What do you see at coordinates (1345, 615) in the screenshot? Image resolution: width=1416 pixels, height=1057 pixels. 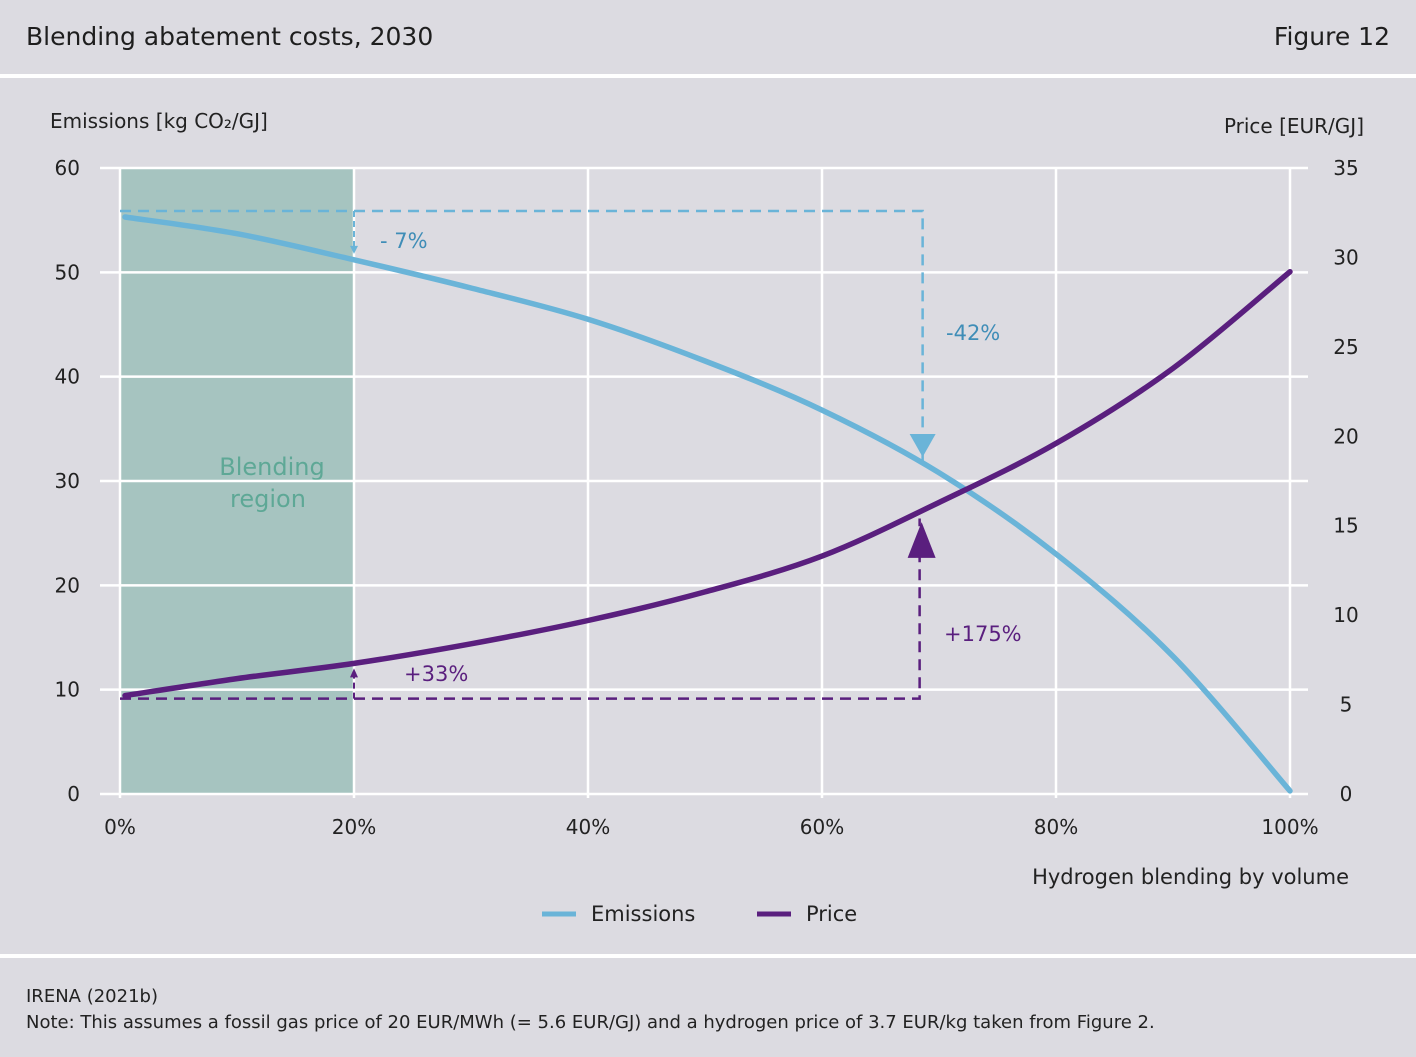 I see `y-right-tick-label: 10` at bounding box center [1345, 615].